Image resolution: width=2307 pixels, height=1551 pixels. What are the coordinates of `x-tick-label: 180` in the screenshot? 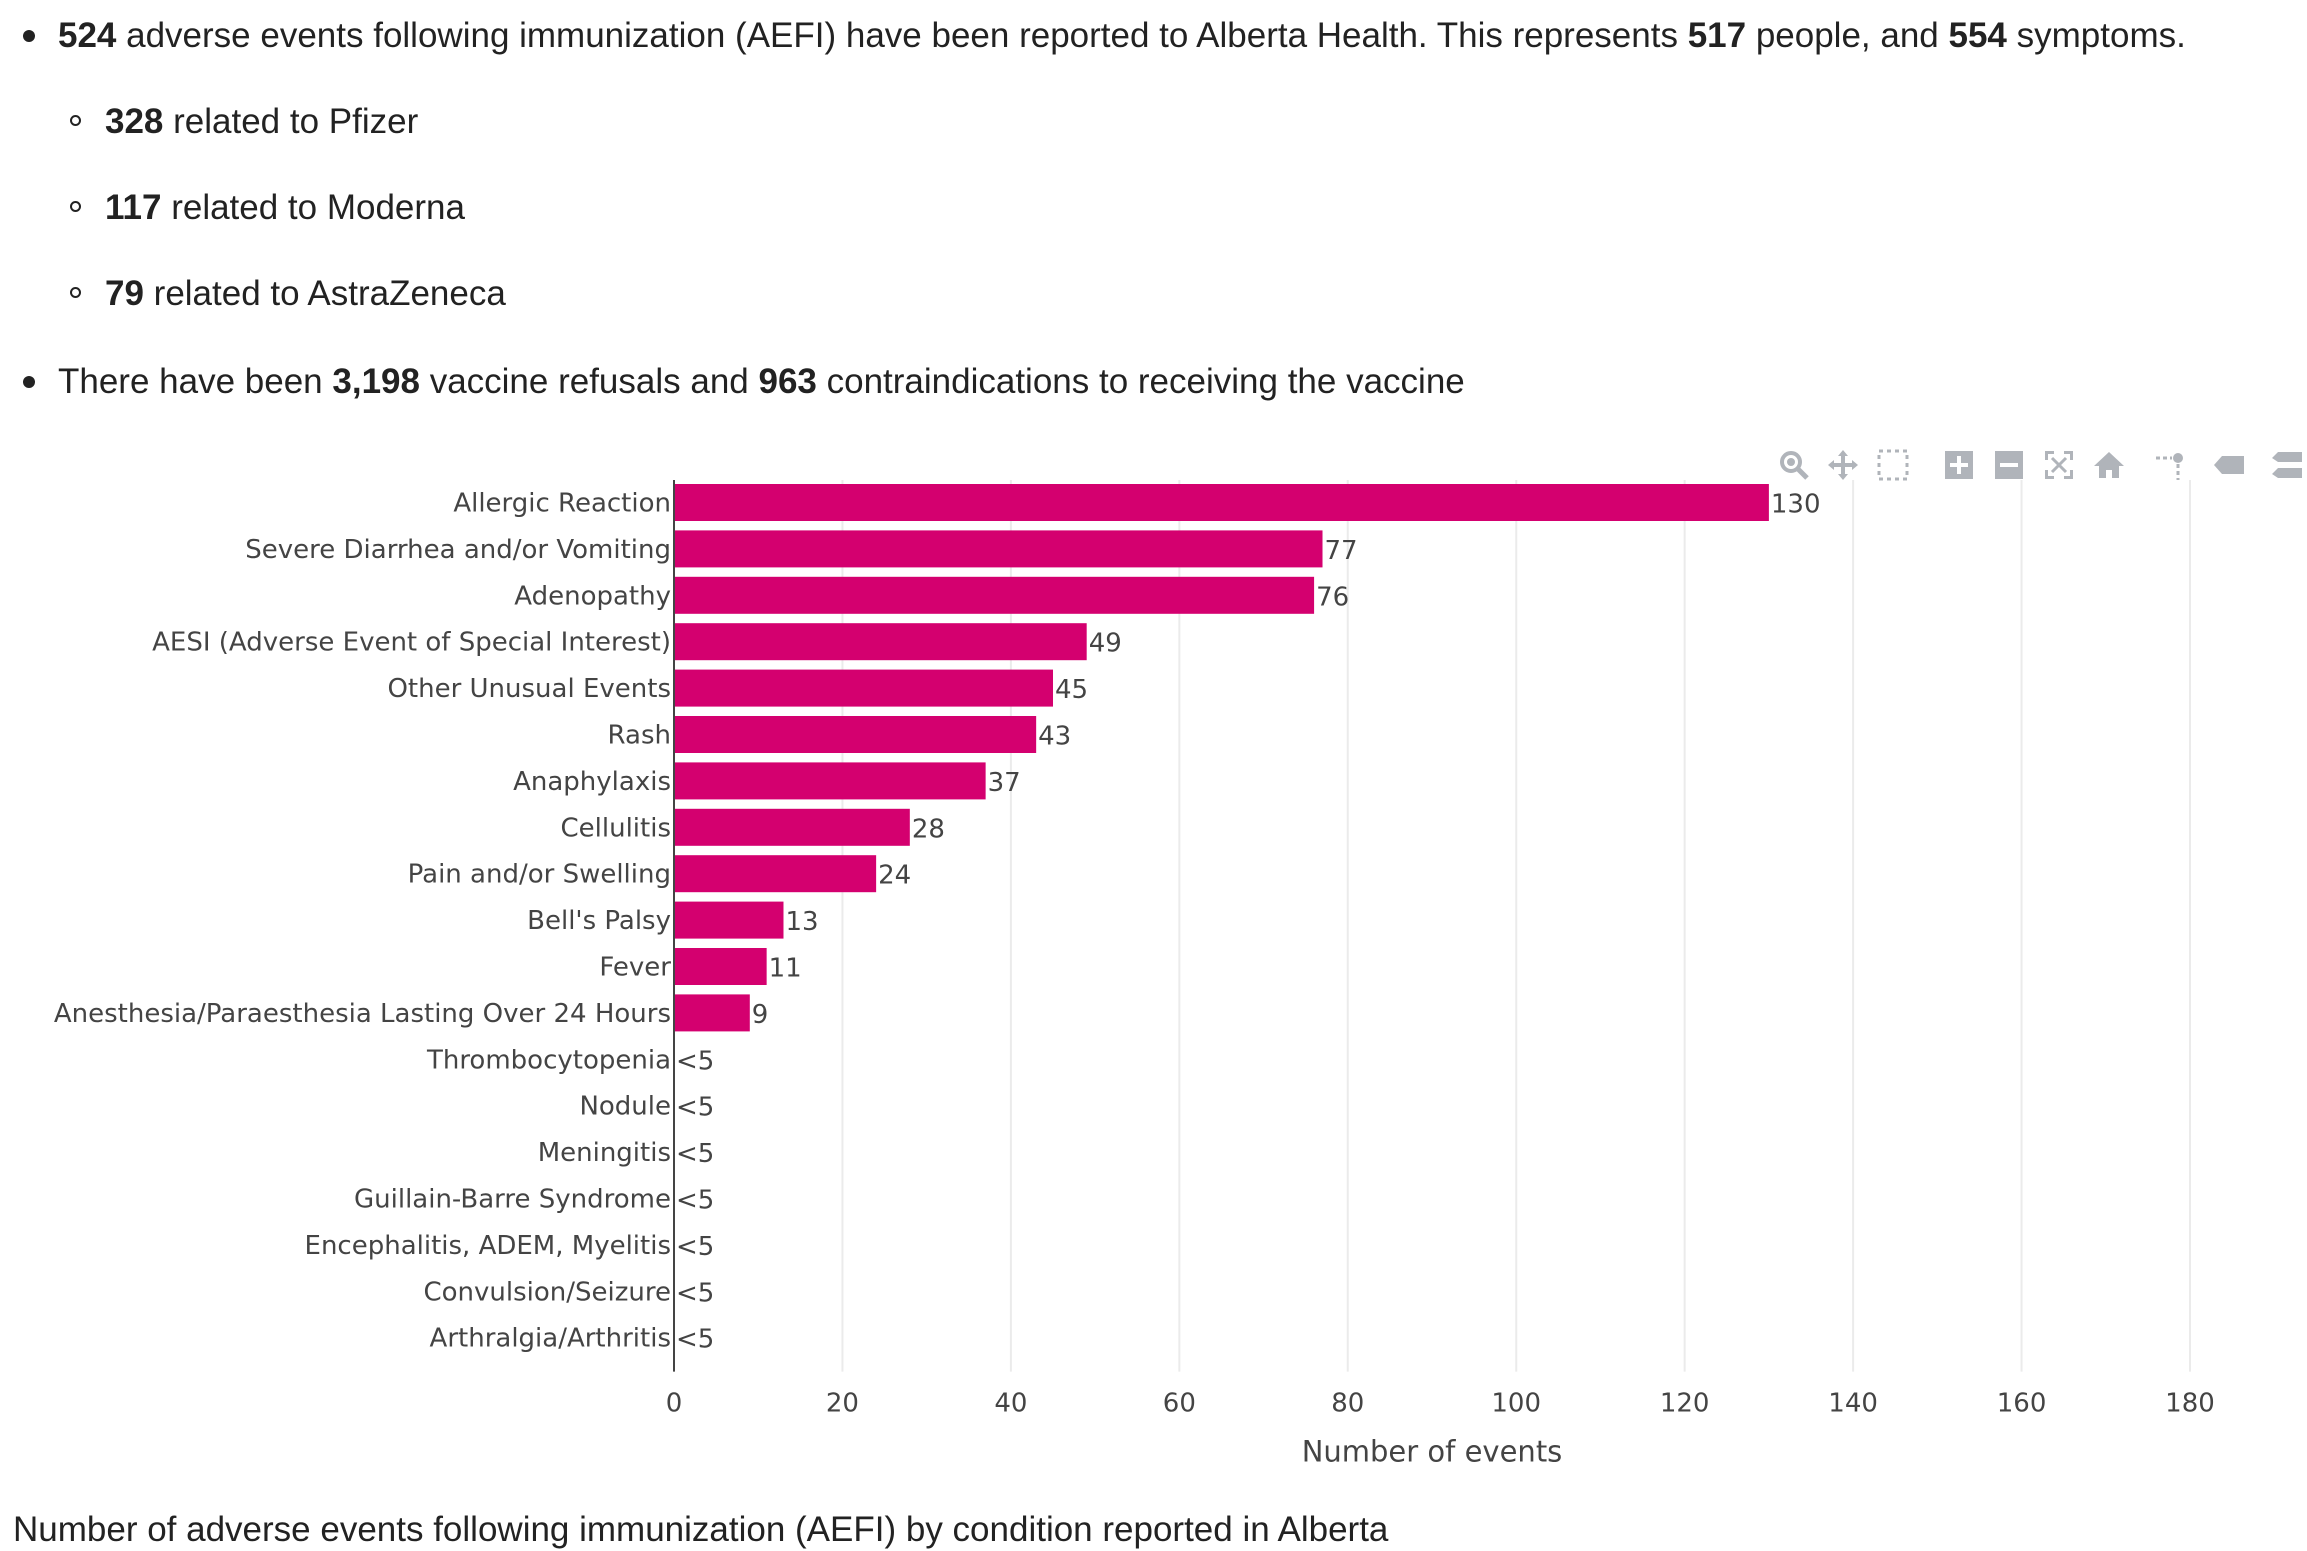 It's located at (2190, 1404).